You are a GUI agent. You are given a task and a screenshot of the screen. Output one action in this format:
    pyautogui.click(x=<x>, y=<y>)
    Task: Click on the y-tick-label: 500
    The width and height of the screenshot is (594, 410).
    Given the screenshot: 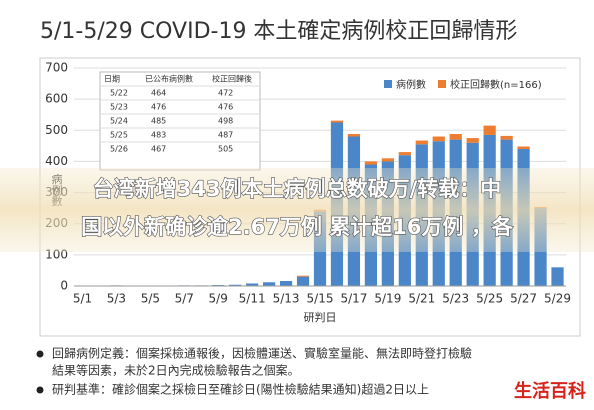 What is the action you would take?
    pyautogui.click(x=56, y=130)
    